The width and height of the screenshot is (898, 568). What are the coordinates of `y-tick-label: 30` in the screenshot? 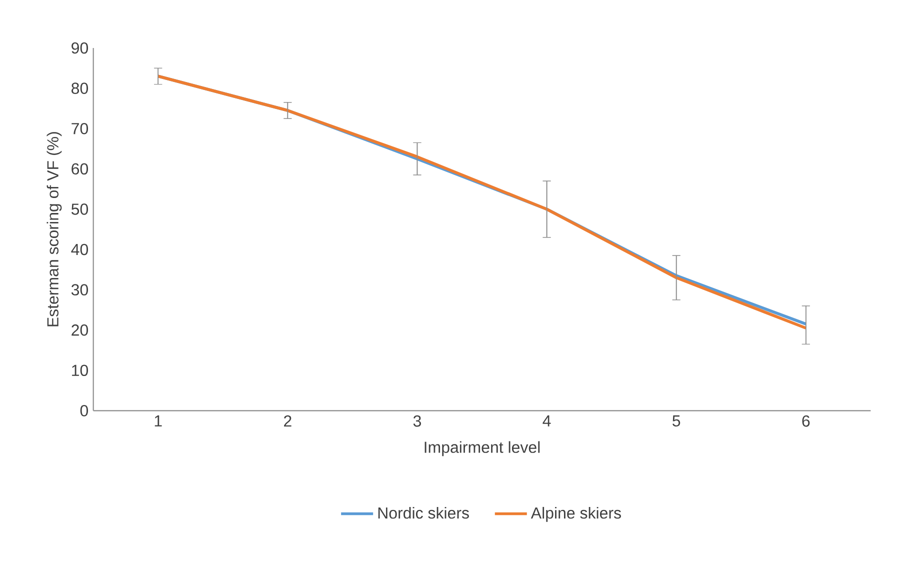 It's located at (79, 290).